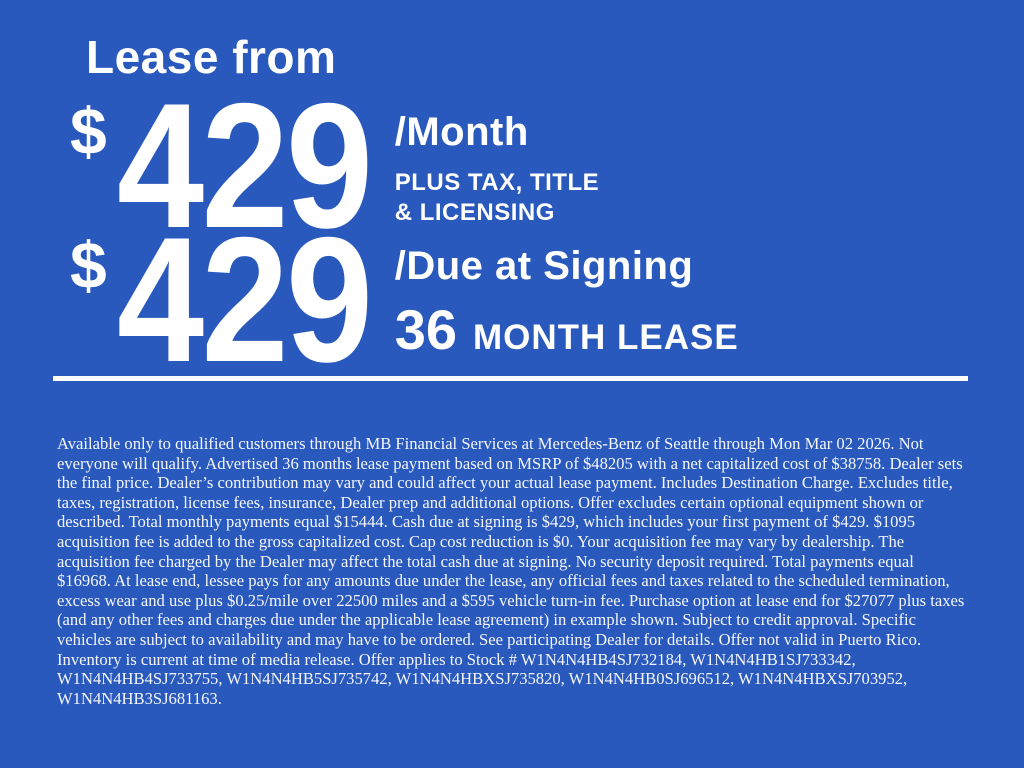 This screenshot has height=768, width=1024. What do you see at coordinates (606, 337) in the screenshot?
I see `lease-term-label: MONTH LEASE` at bounding box center [606, 337].